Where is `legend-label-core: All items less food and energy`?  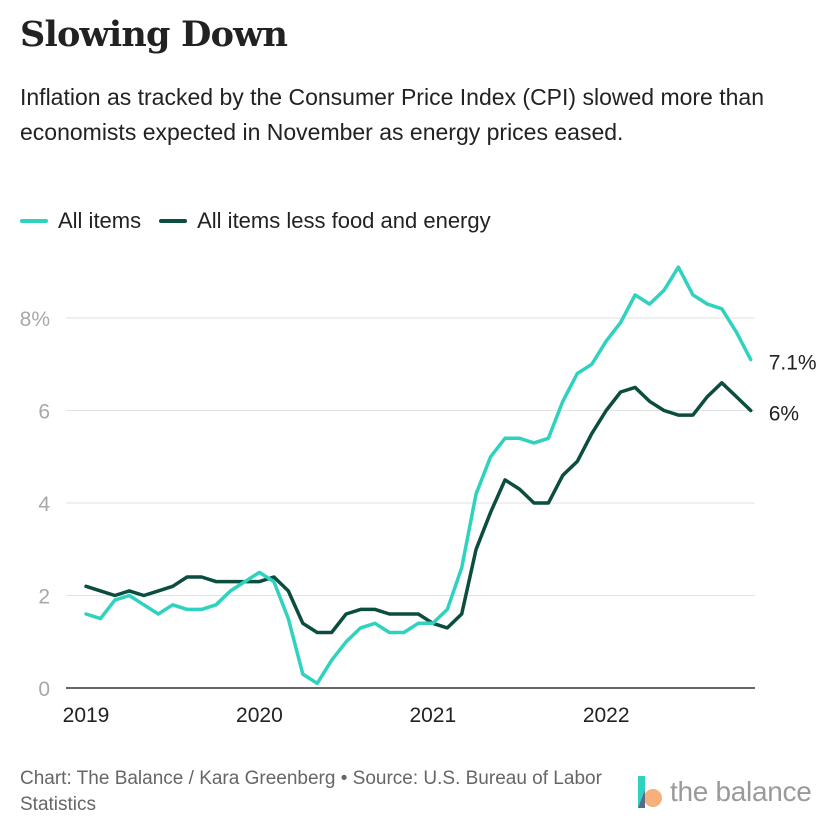
legend-label-core: All items less food and energy is located at coordinates (344, 220).